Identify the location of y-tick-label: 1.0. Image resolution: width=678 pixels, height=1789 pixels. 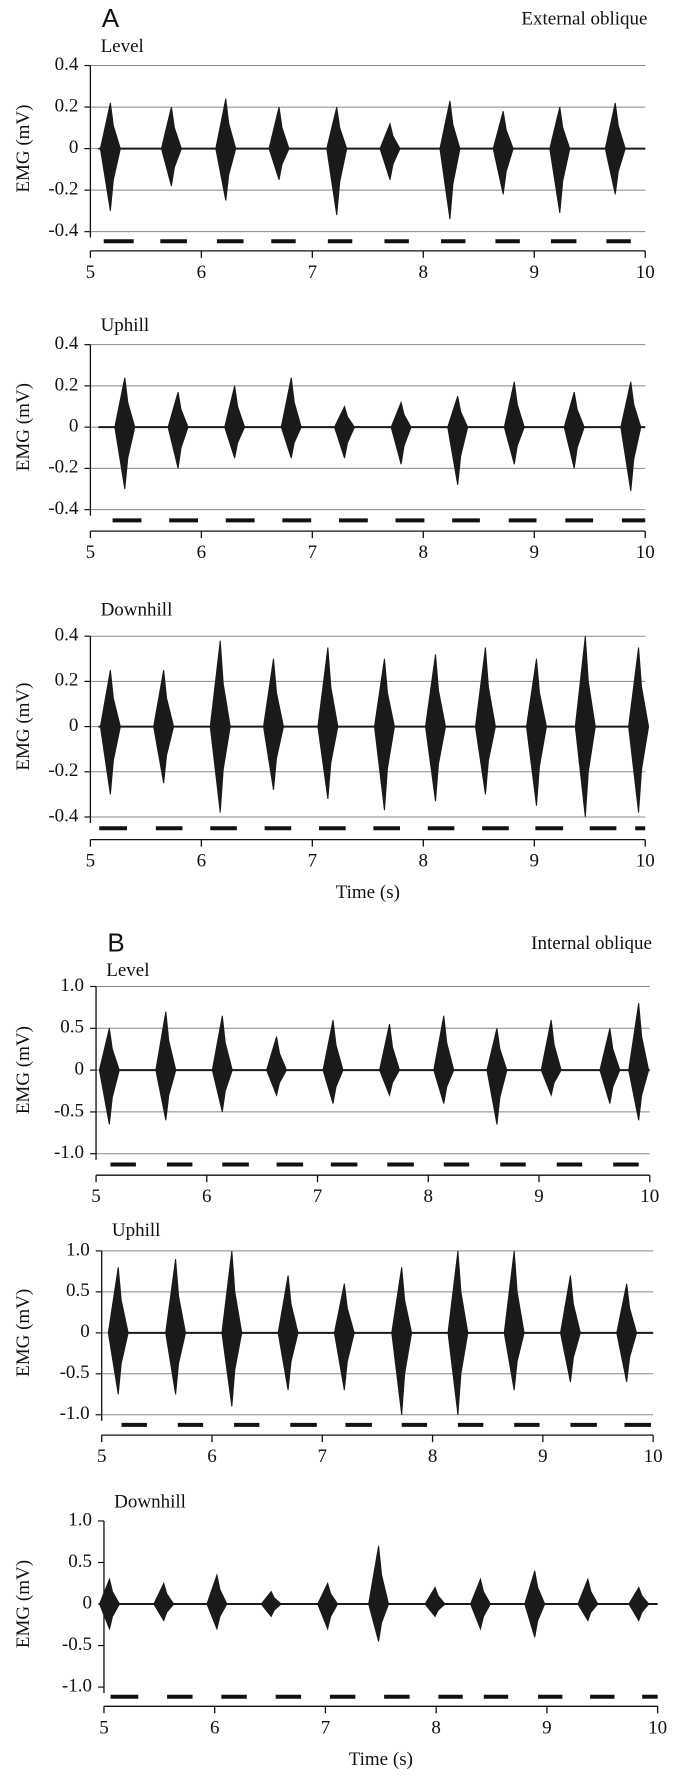
(72, 985).